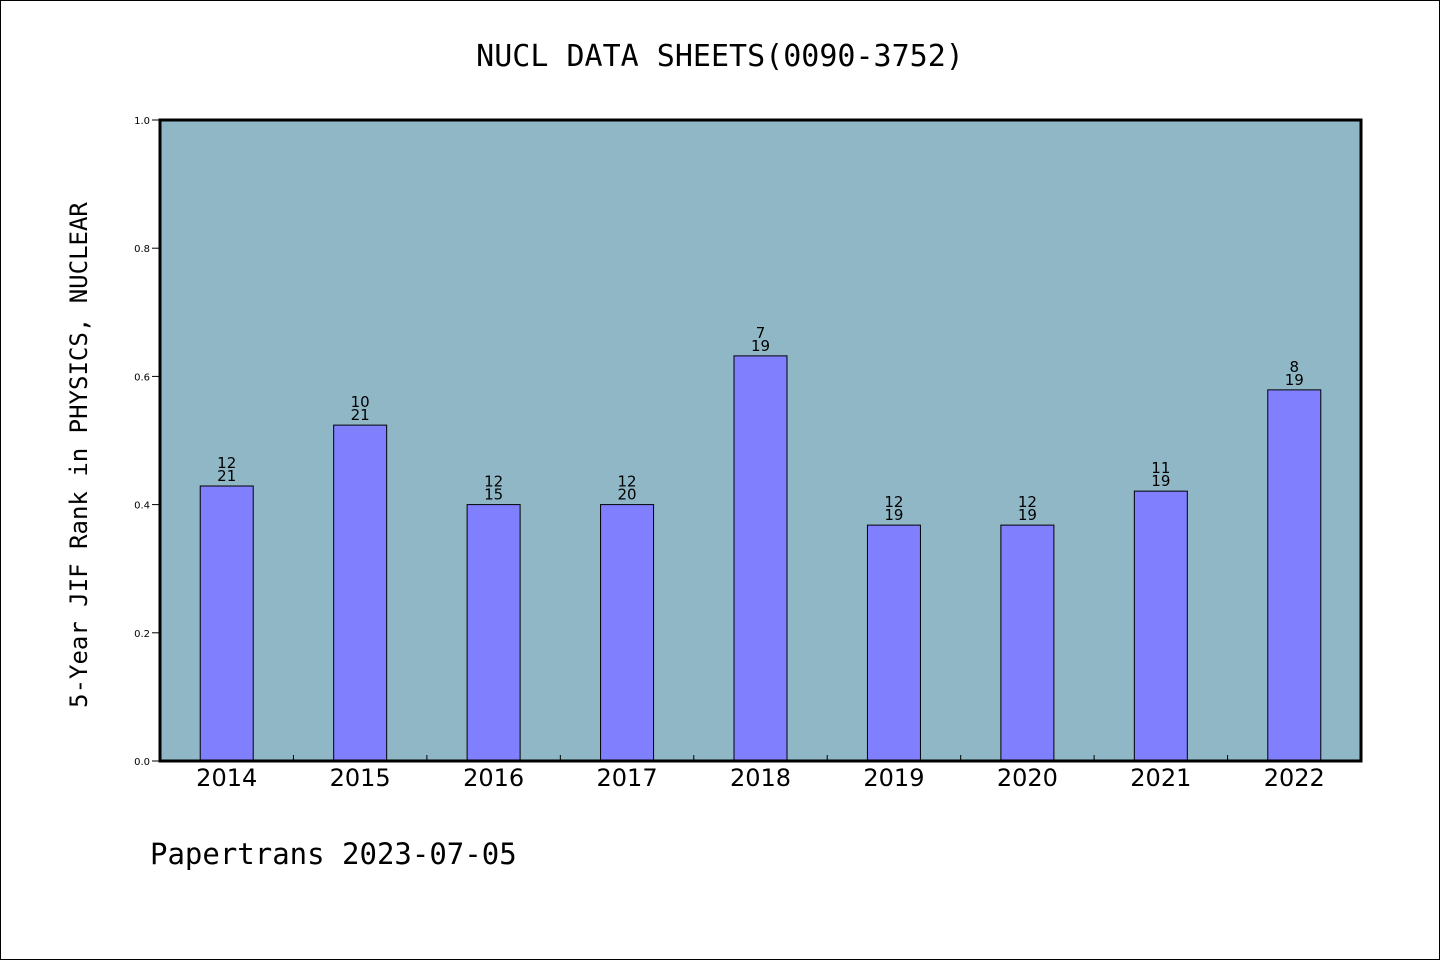  What do you see at coordinates (1294, 778) in the screenshot?
I see `x-tick-label: 2022` at bounding box center [1294, 778].